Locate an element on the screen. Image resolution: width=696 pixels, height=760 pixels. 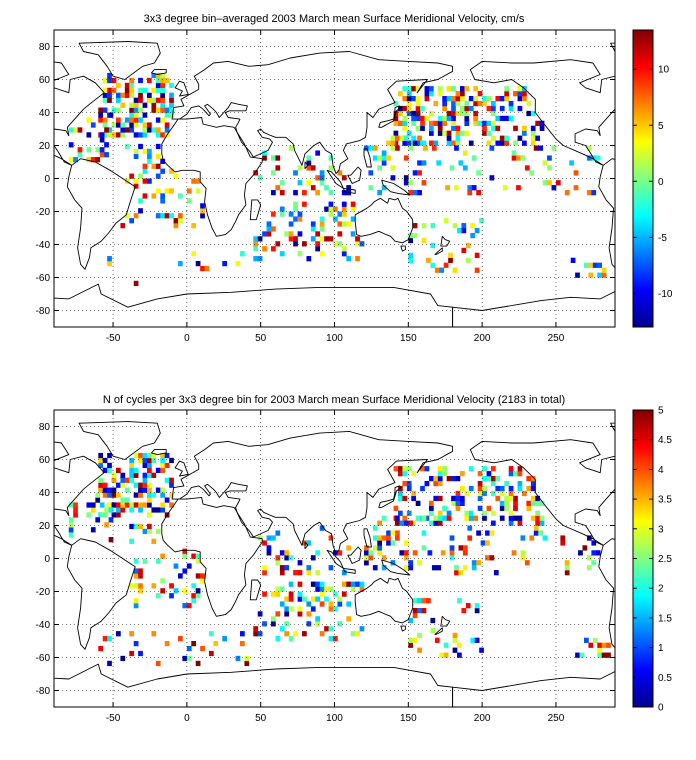
colorbar-tick-label: 0 is located at coordinates (661, 708).